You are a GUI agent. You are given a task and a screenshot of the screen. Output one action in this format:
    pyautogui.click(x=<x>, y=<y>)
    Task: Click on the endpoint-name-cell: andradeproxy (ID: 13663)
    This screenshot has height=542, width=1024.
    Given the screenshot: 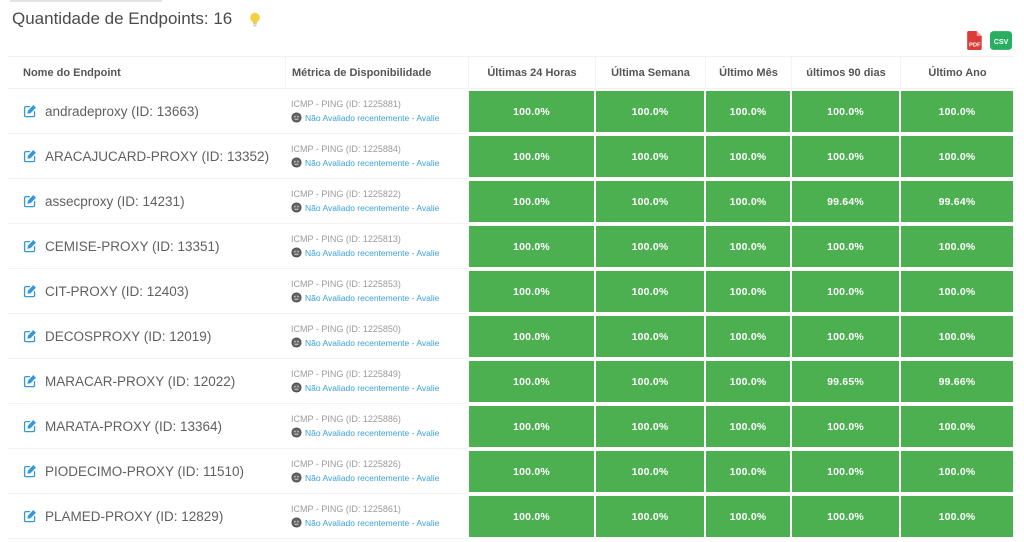 What is the action you would take?
    pyautogui.click(x=146, y=111)
    